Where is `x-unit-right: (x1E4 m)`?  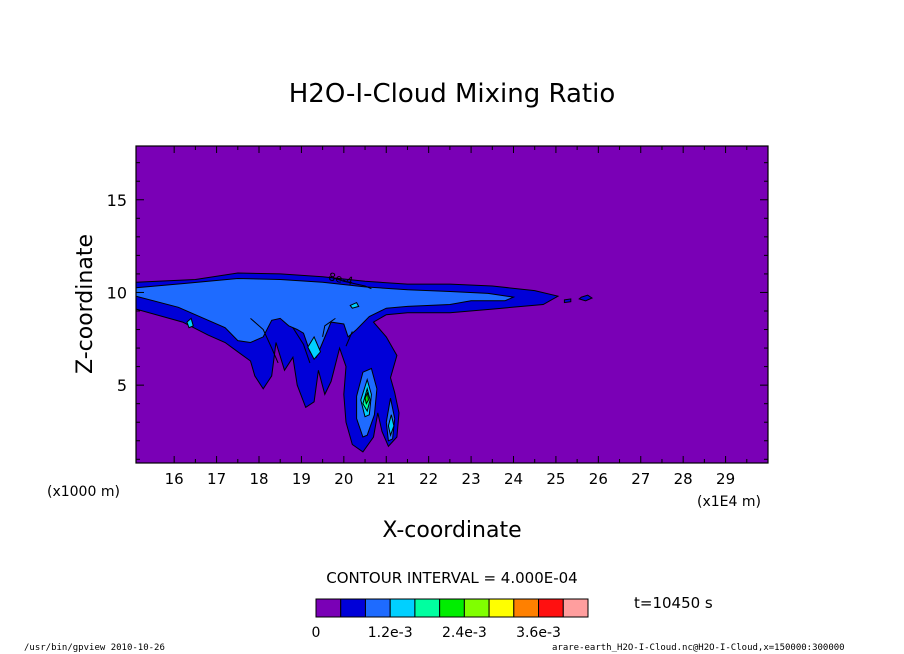 x-unit-right: (x1E4 m) is located at coordinates (729, 502).